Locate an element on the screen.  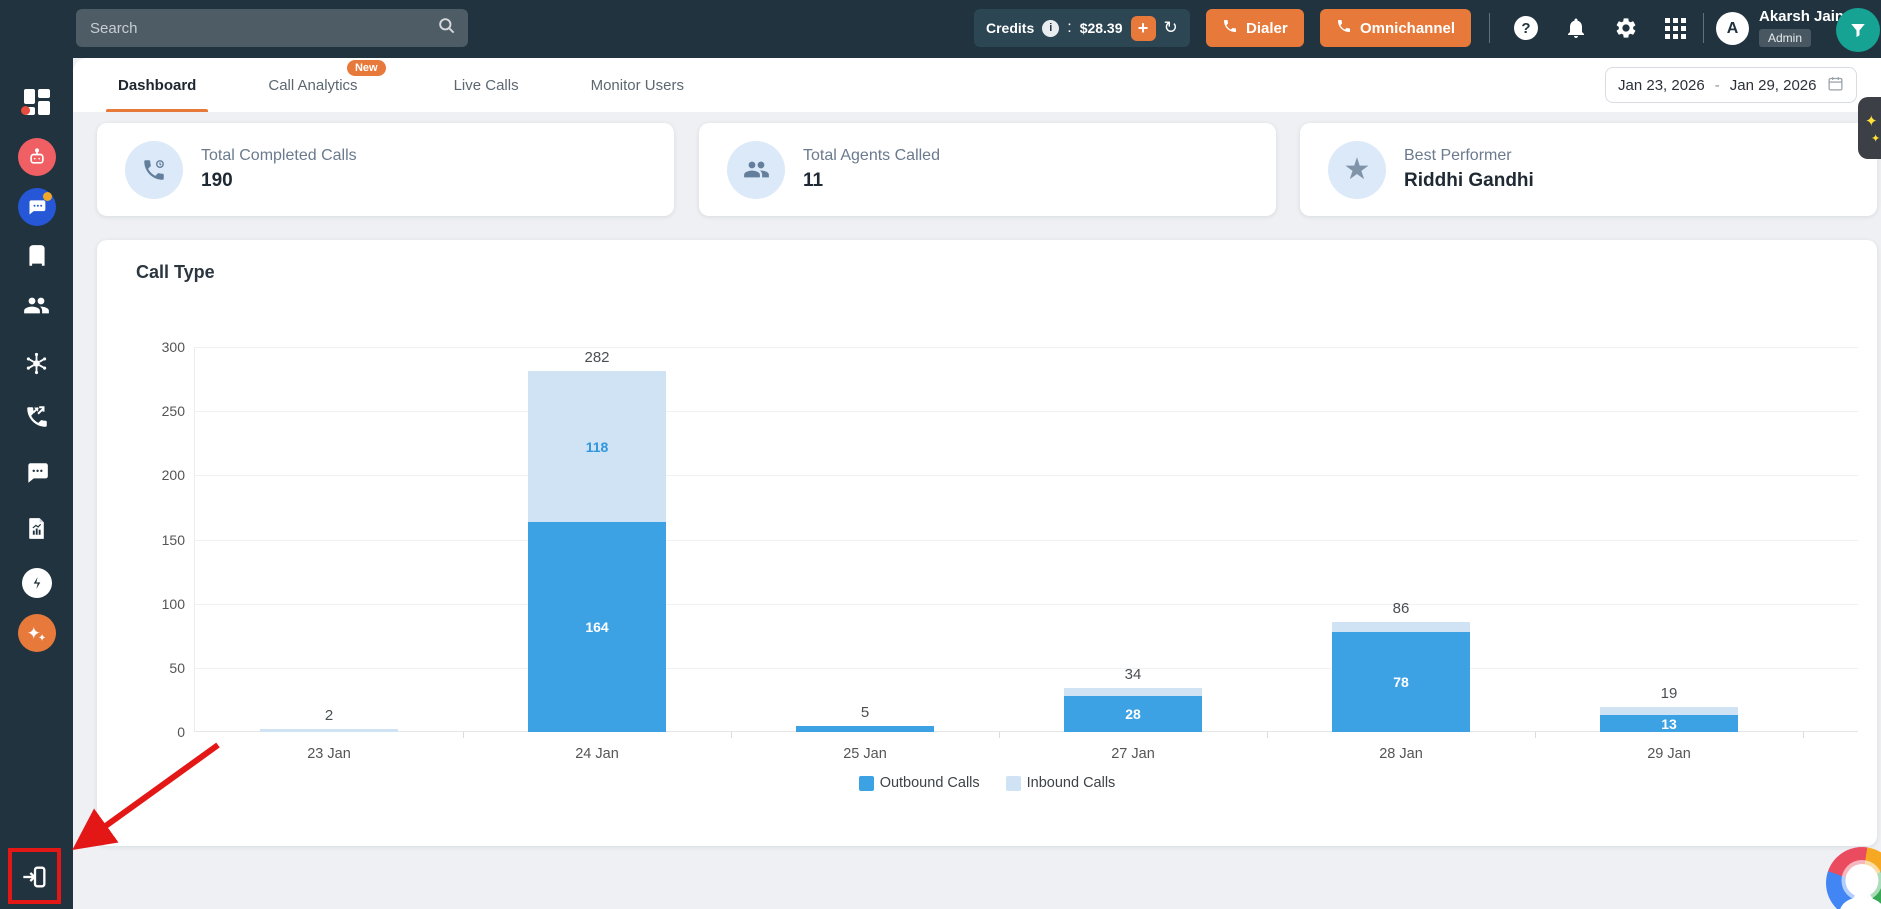
notifications-bell-icon is located at coordinates (1576, 28).